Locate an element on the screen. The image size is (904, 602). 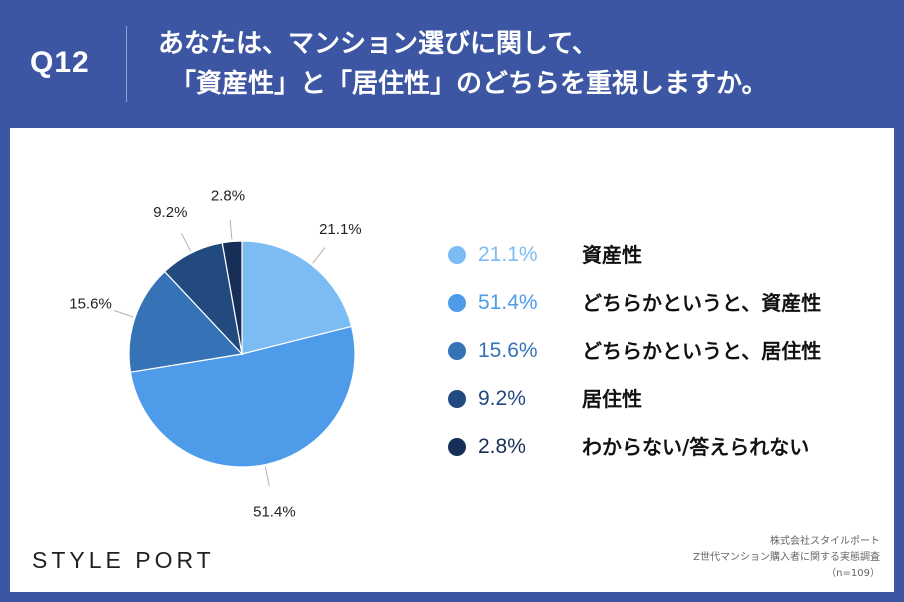
data-label: 51.4% is located at coordinates (274, 512).